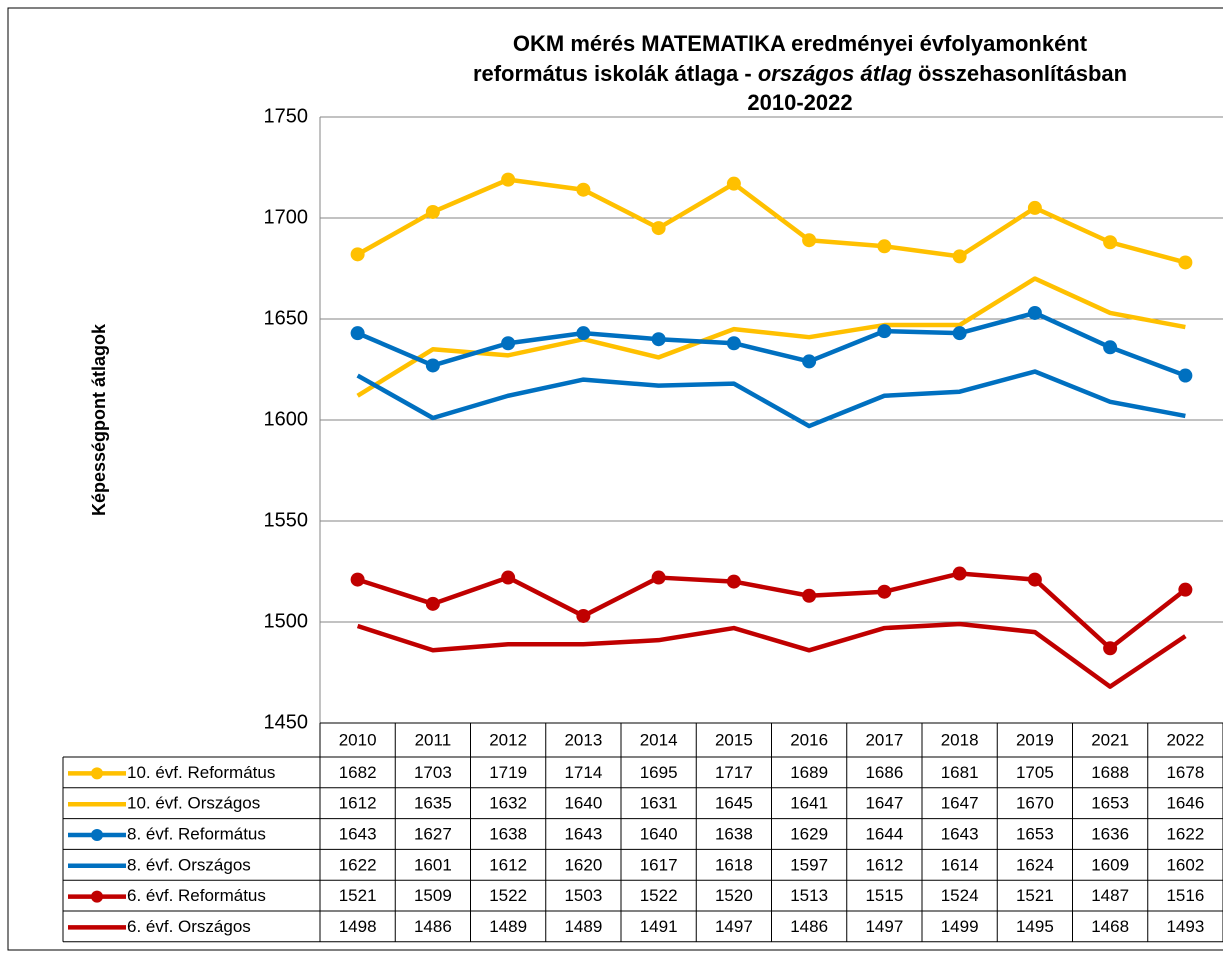 This screenshot has width=1223, height=957. What do you see at coordinates (884, 739) in the screenshot?
I see `x-tick-label: 2017` at bounding box center [884, 739].